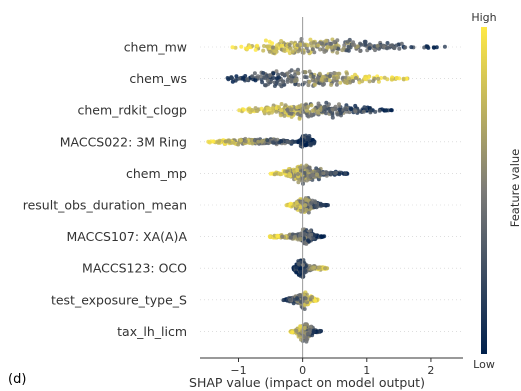 This screenshot has height=391, width=521. What do you see at coordinates (133, 110) in the screenshot?
I see `feature-label: chem_rdkit_clogp` at bounding box center [133, 110].